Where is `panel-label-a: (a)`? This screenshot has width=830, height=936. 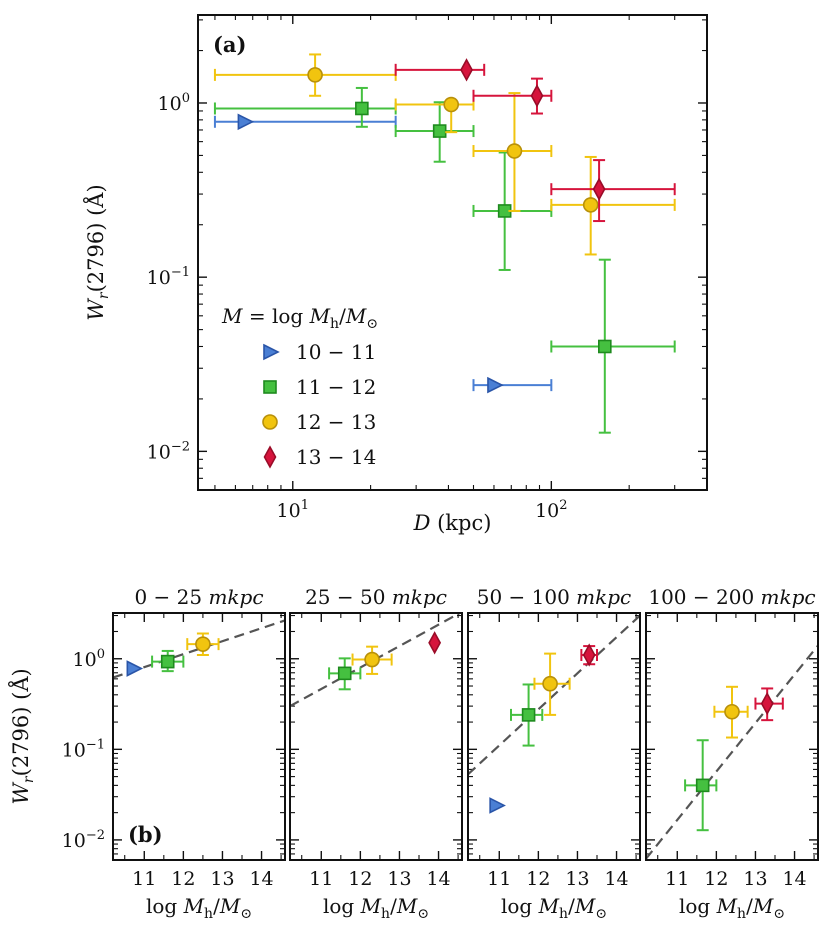 panel-label-a: (a) is located at coordinates (229, 44).